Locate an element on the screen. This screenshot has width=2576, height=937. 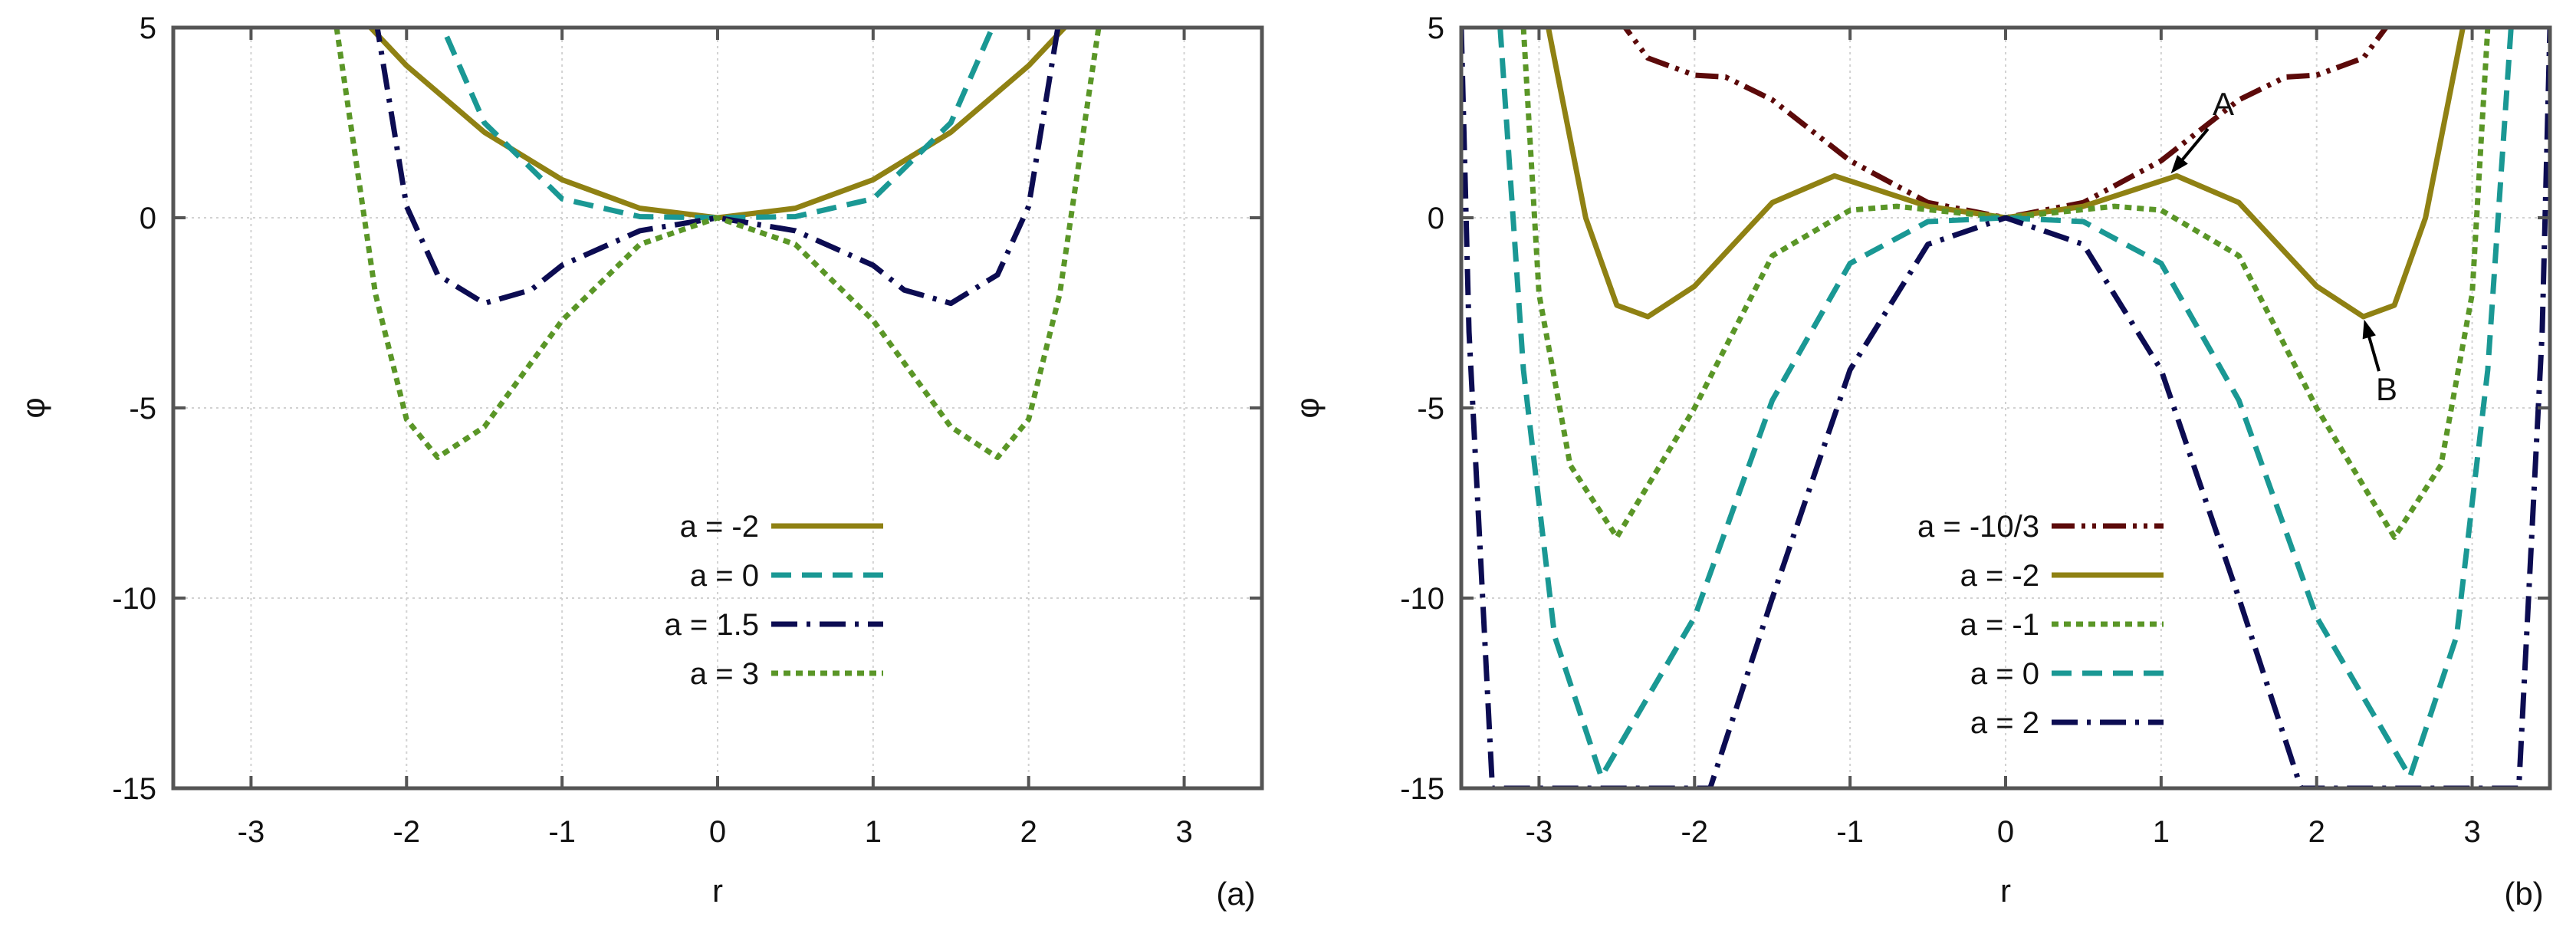
legend-label: a = -1 is located at coordinates (1999, 625).